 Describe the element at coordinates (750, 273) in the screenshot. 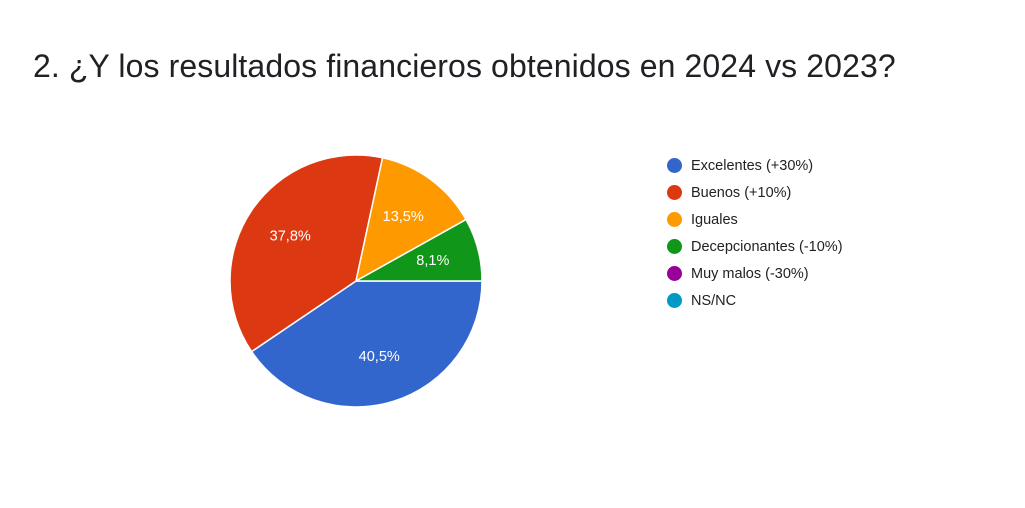

I see `legend-label: Muy malos (-30%)` at that location.